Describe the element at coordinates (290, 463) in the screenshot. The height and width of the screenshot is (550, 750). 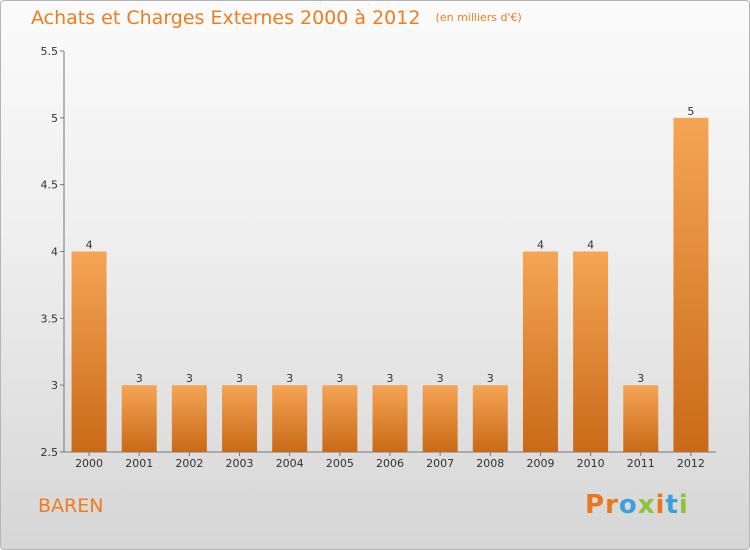
I see `x-tick-label: 2004` at that location.